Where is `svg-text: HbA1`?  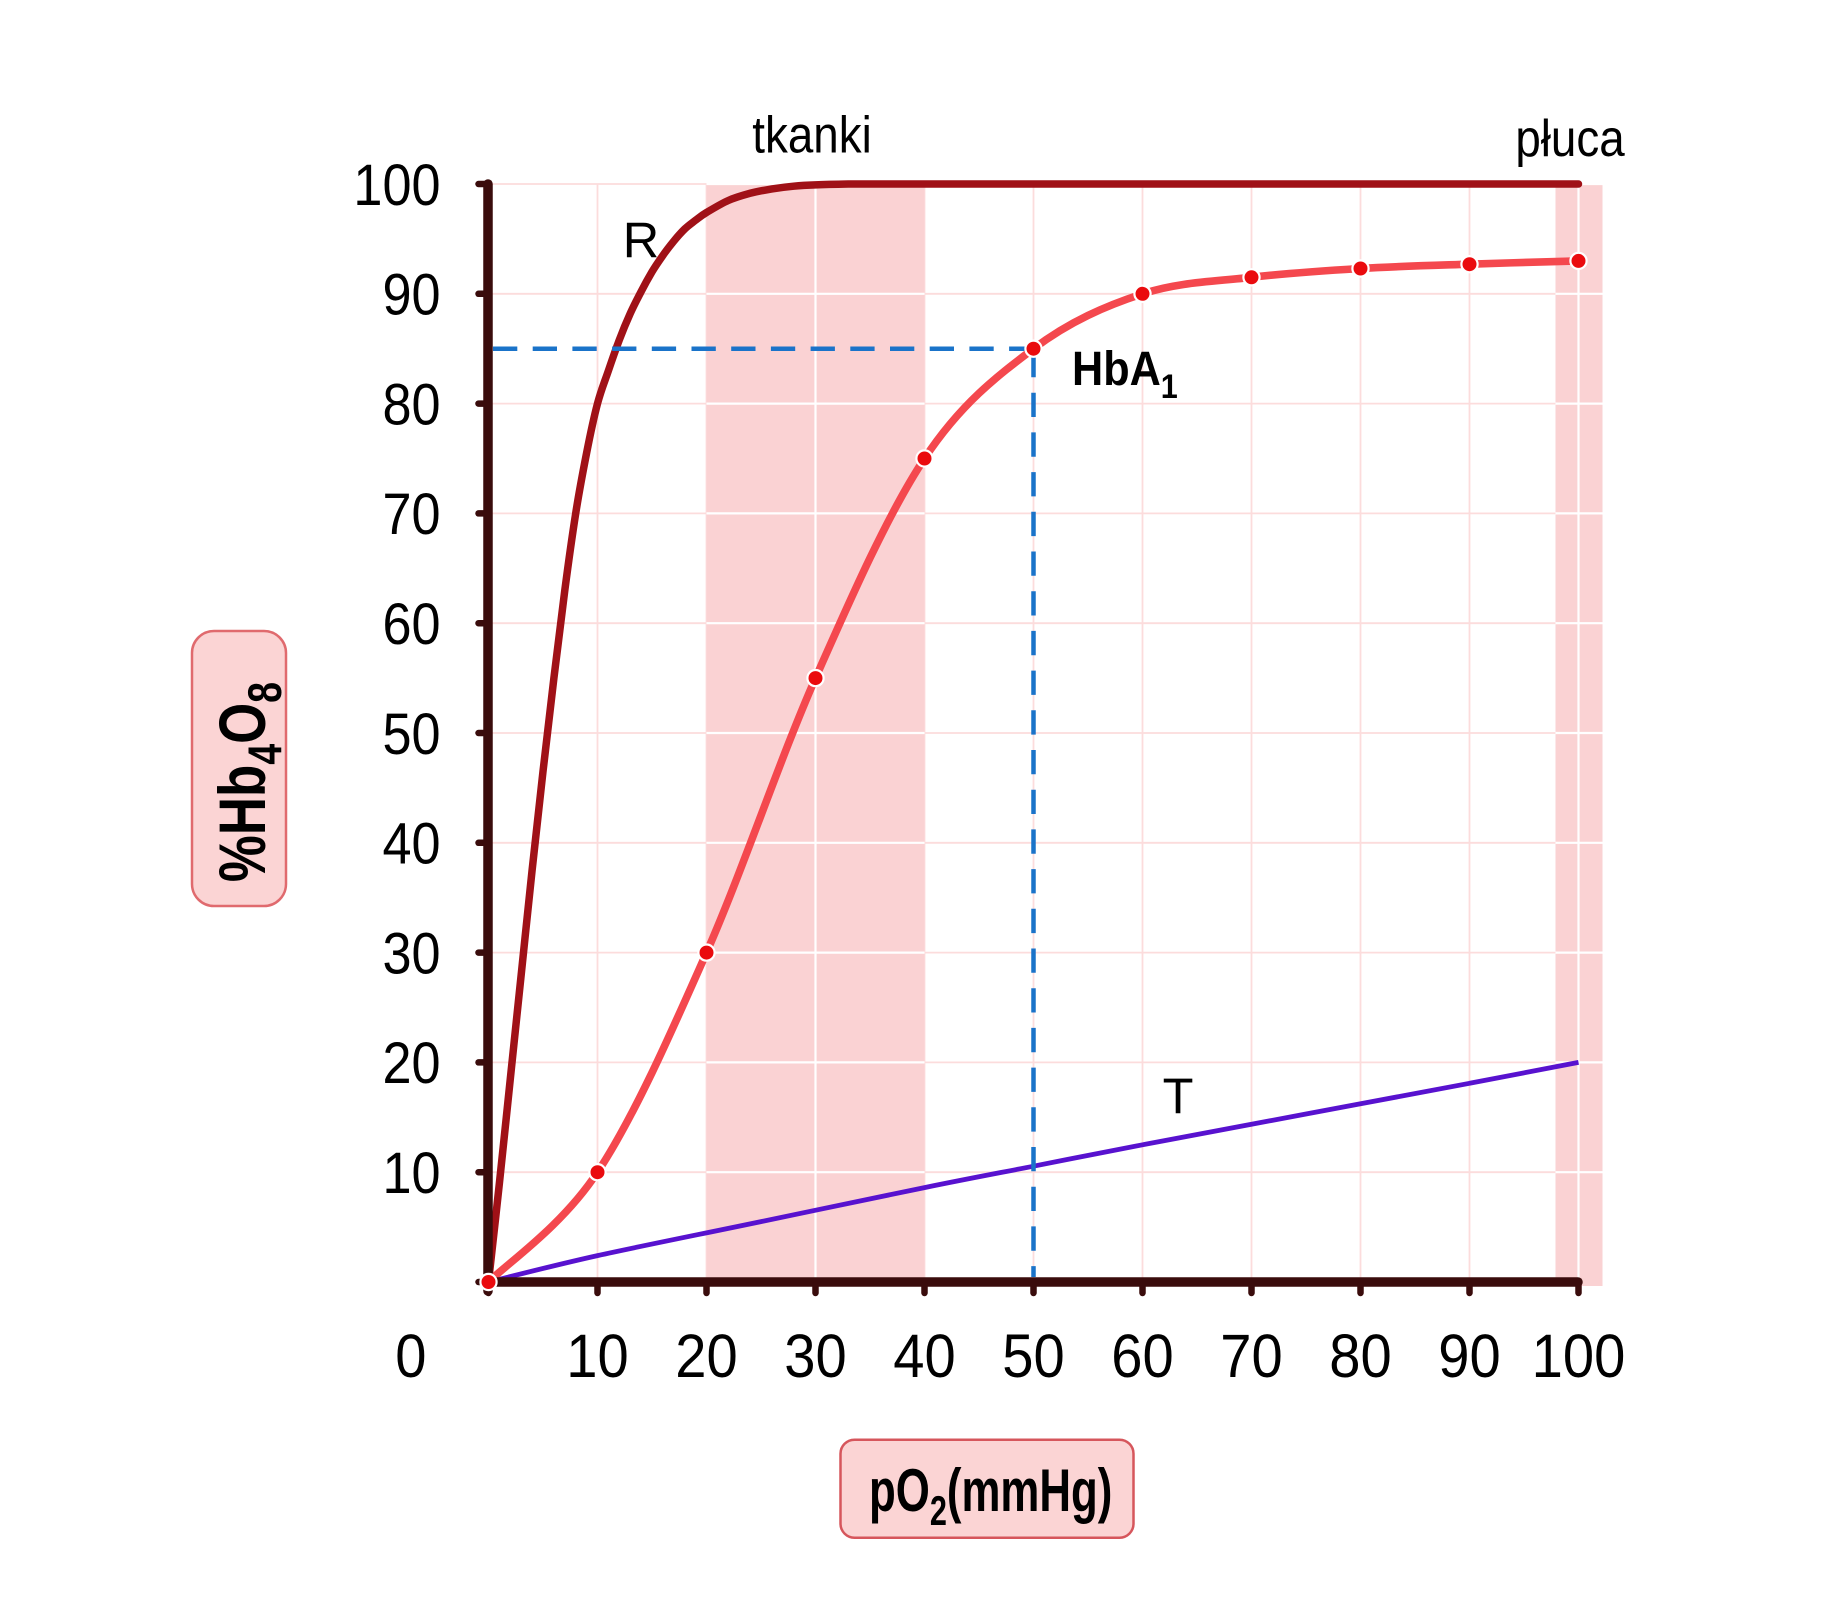
svg-text: HbA1 is located at coordinates (1125, 373).